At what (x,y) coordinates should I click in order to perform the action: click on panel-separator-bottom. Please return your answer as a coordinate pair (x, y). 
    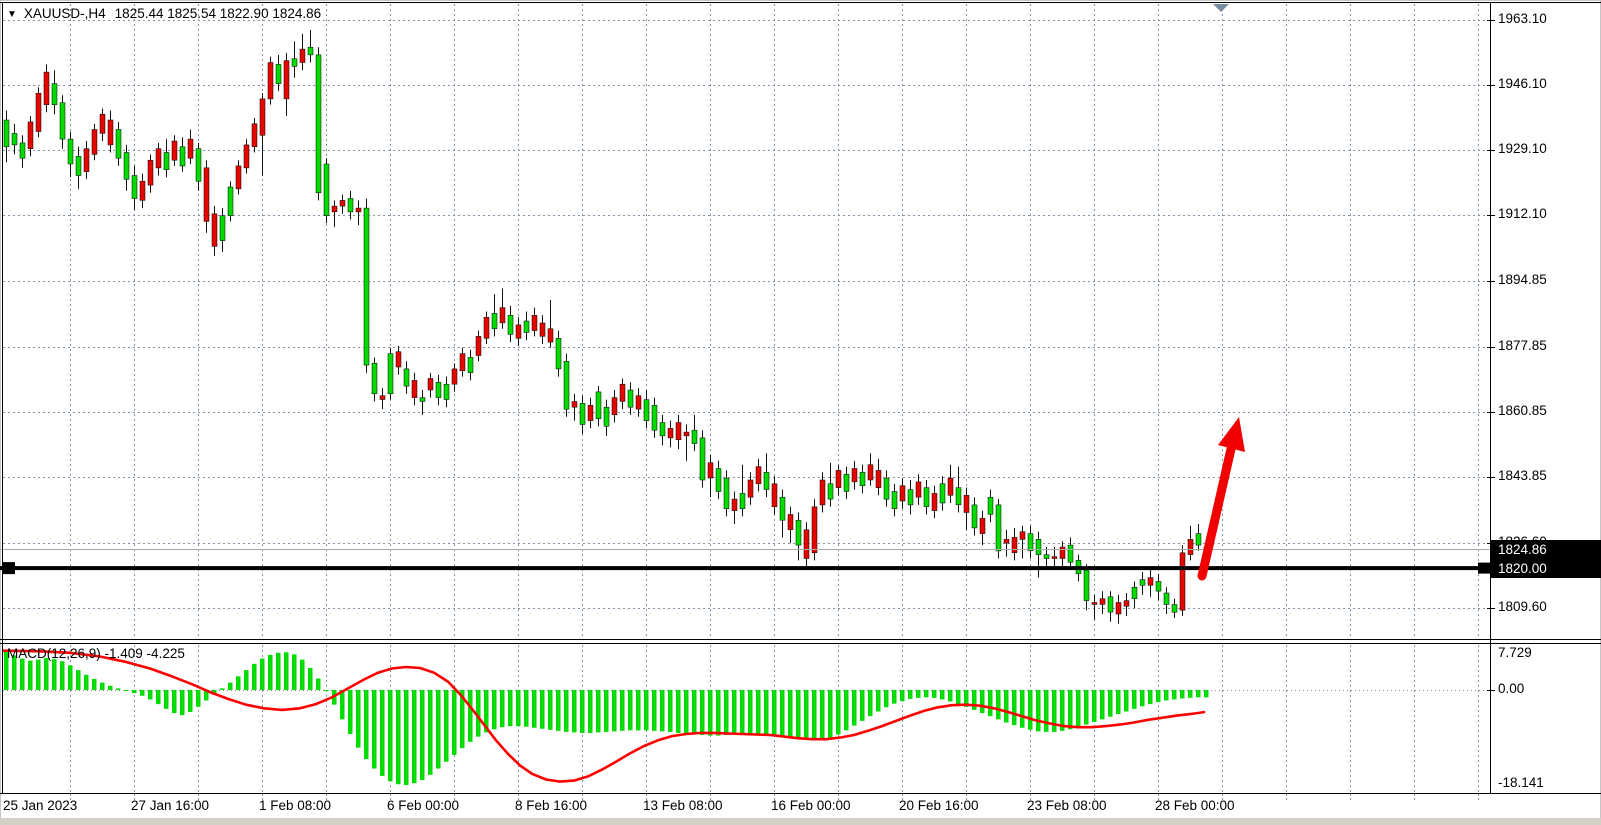
    Looking at the image, I should click on (800, 643).